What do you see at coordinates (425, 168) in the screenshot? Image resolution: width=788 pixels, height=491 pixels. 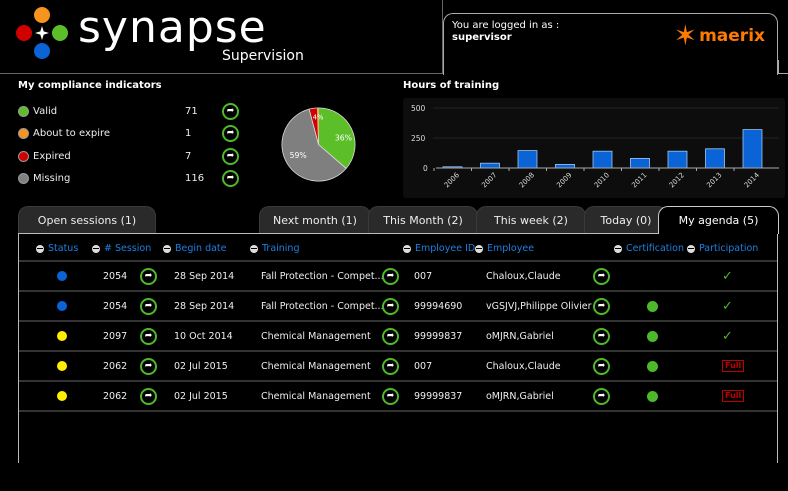 I see `y-tick-label: 0` at bounding box center [425, 168].